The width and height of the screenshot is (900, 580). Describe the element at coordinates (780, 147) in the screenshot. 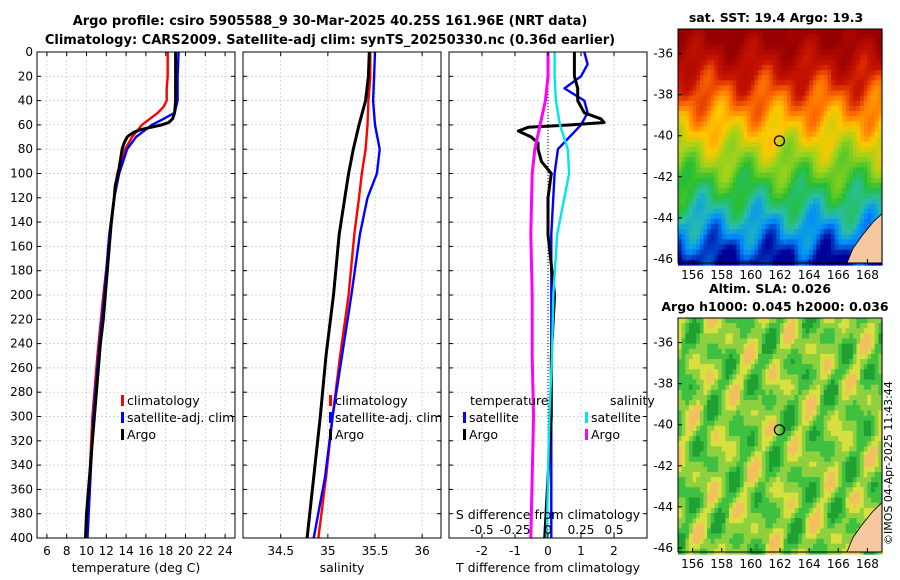

I see `sst_map-cells` at that location.